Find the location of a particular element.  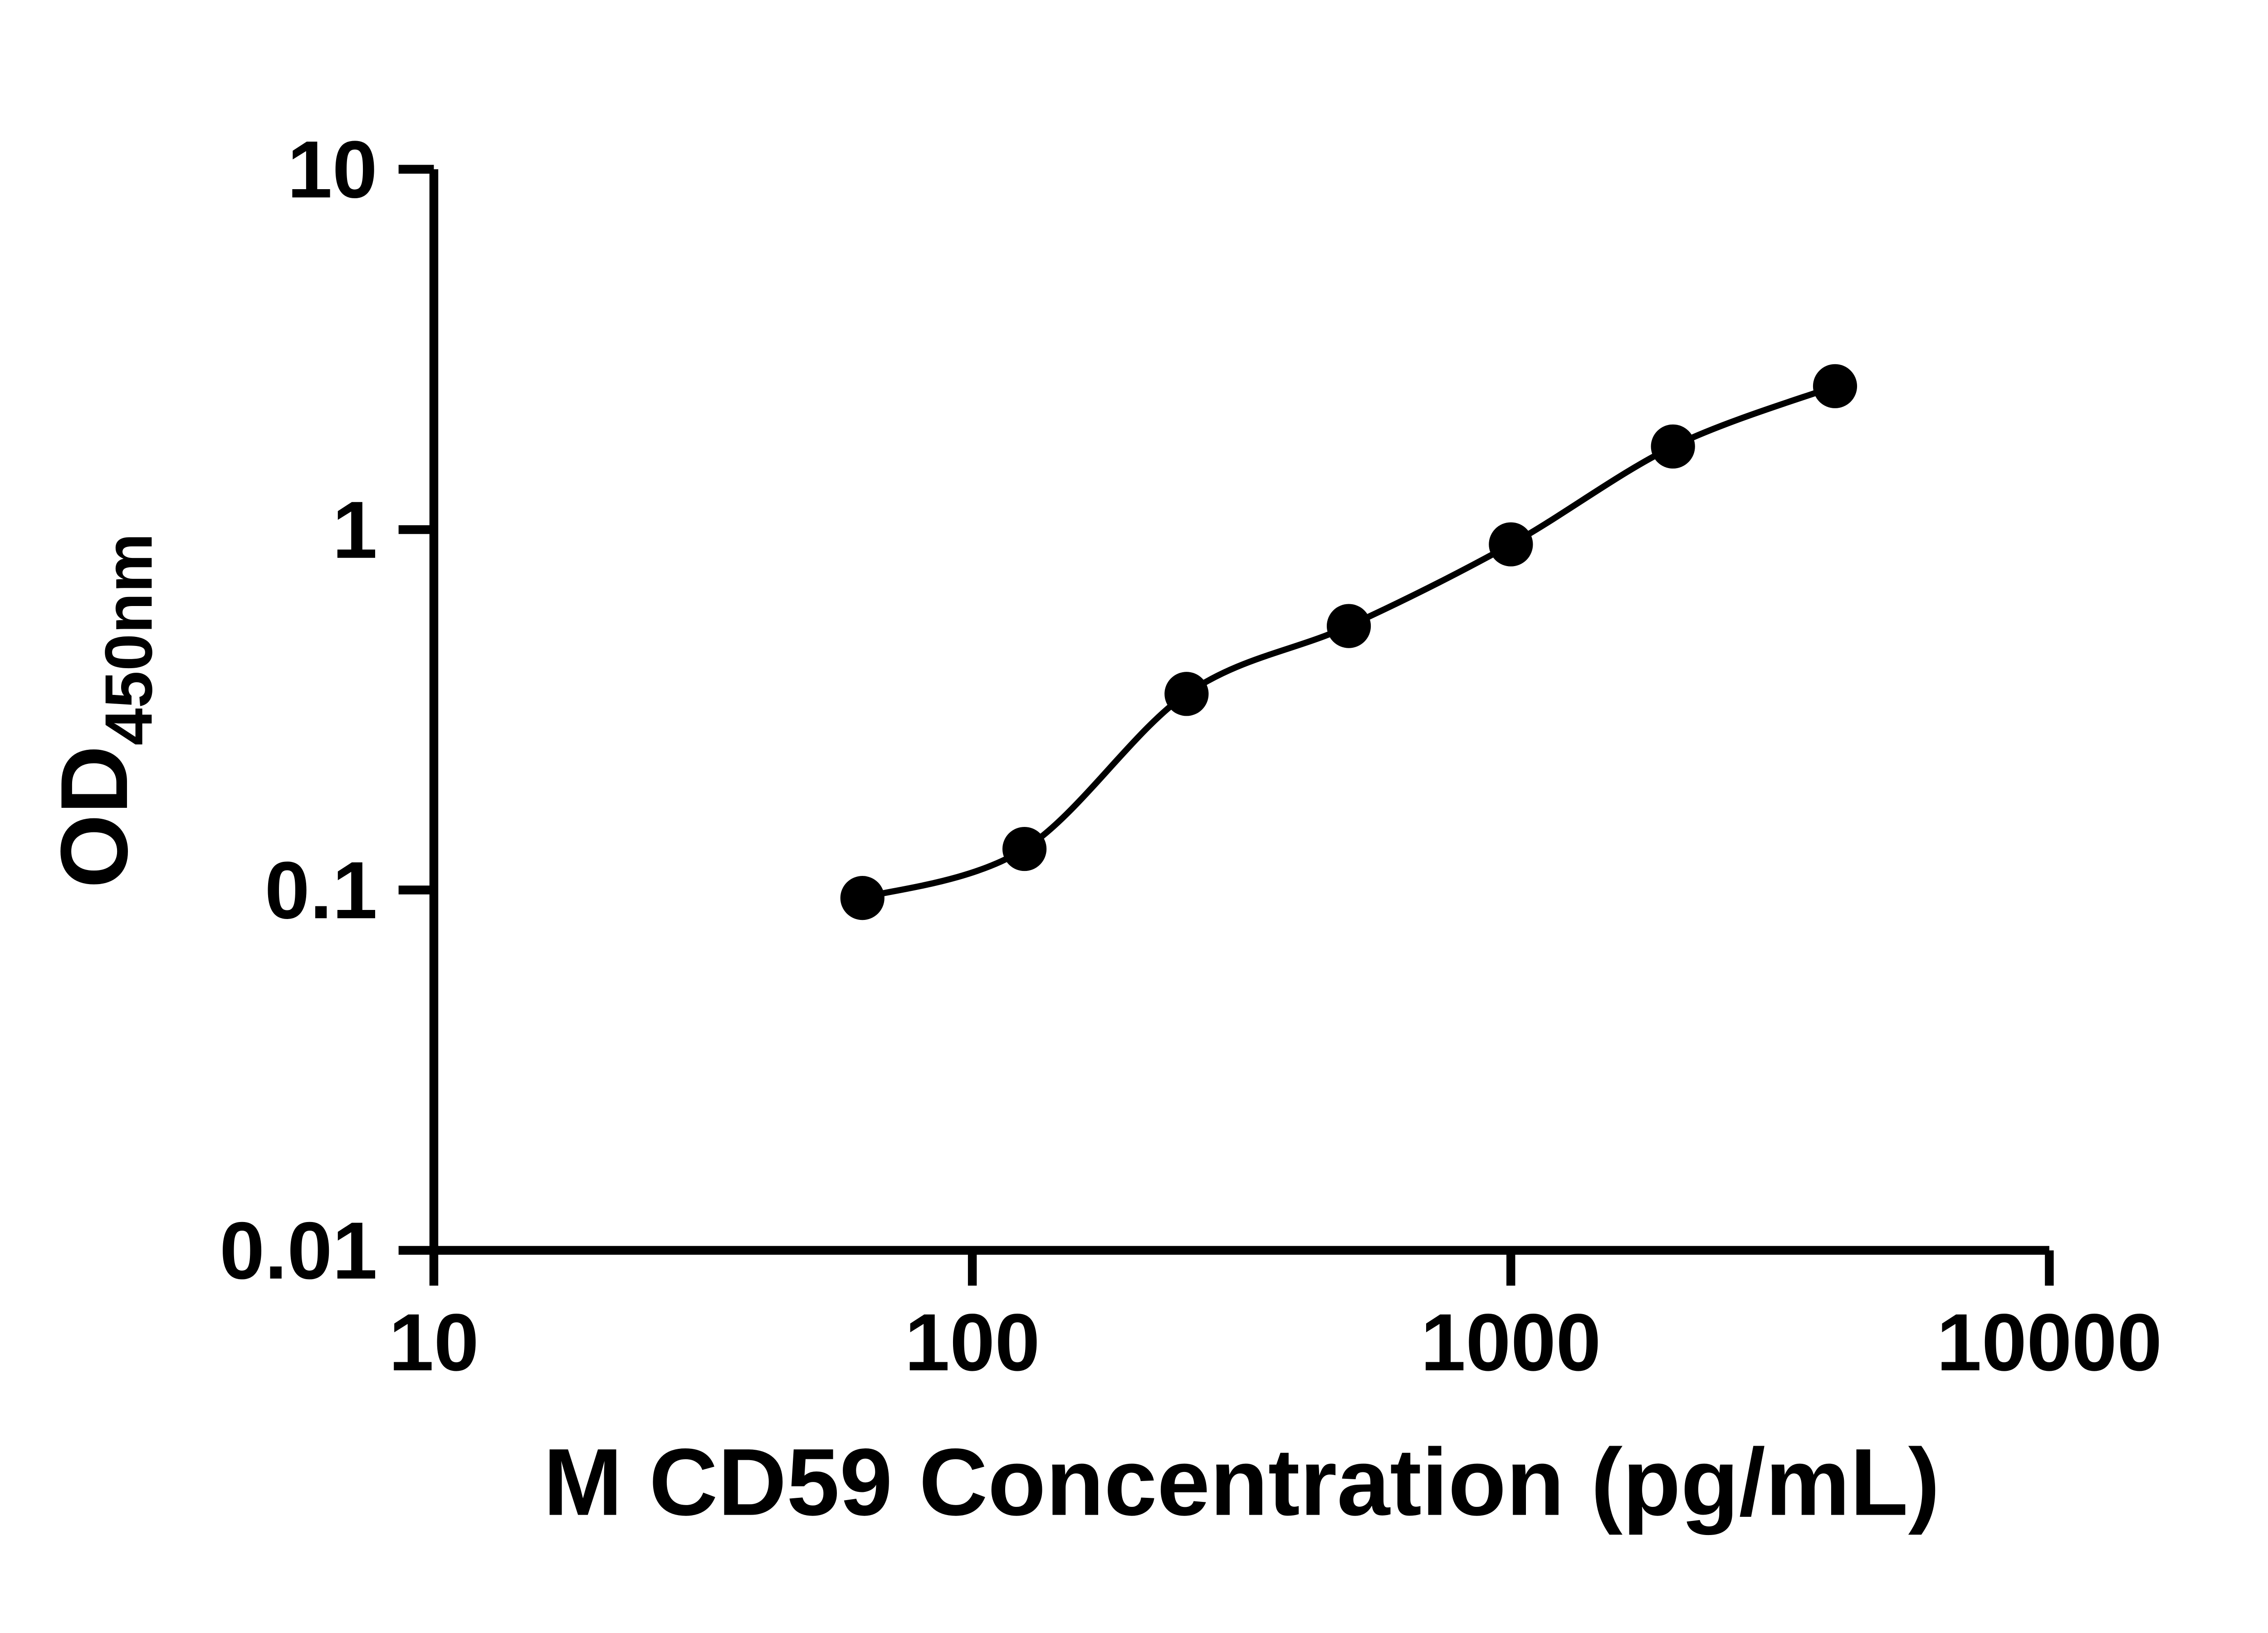

y-tick-label: 10 is located at coordinates (332, 169).